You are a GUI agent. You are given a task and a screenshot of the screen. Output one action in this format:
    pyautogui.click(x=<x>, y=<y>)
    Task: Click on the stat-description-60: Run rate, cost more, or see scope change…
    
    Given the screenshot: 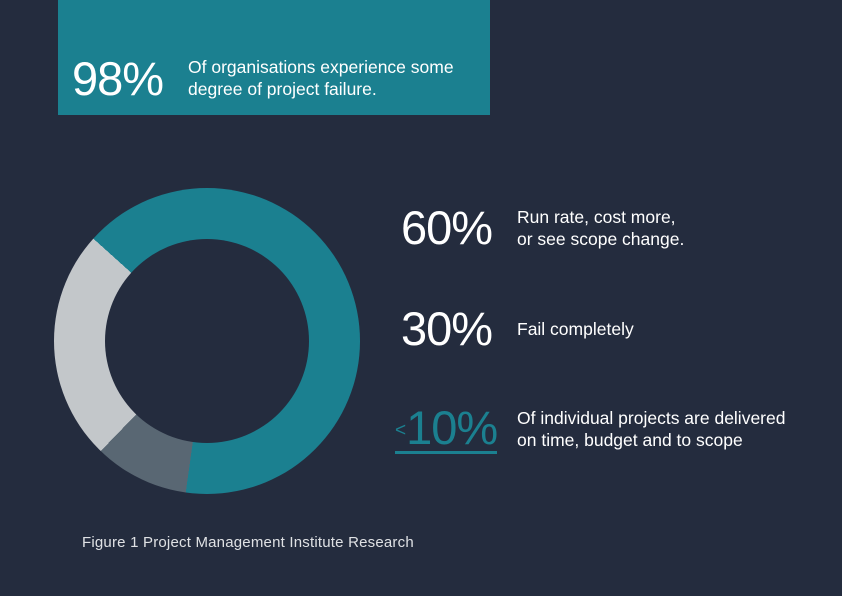 What is the action you would take?
    pyautogui.click(x=600, y=228)
    